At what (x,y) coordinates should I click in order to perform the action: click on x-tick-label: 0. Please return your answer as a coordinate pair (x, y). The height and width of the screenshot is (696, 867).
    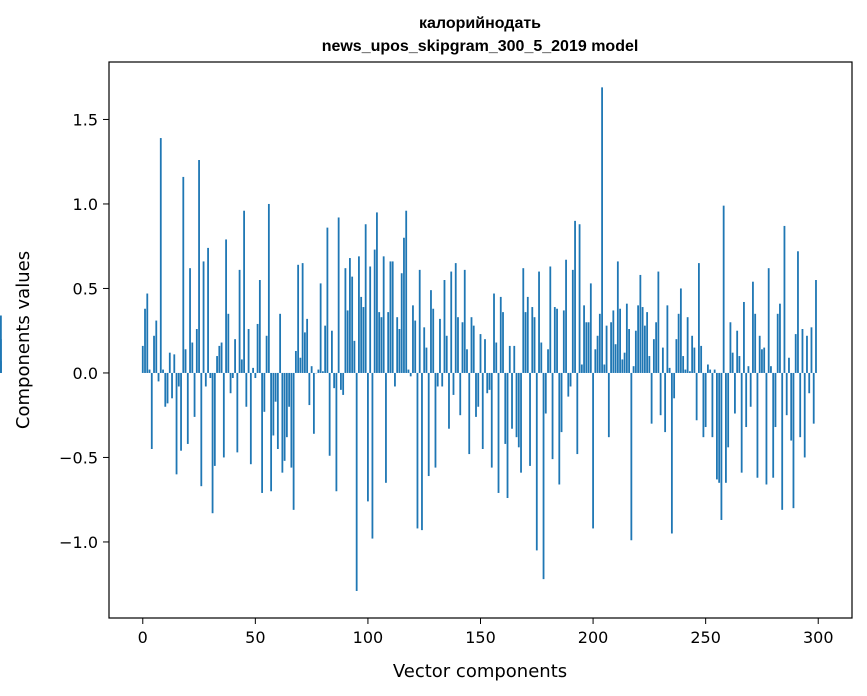
    Looking at the image, I should click on (143, 637).